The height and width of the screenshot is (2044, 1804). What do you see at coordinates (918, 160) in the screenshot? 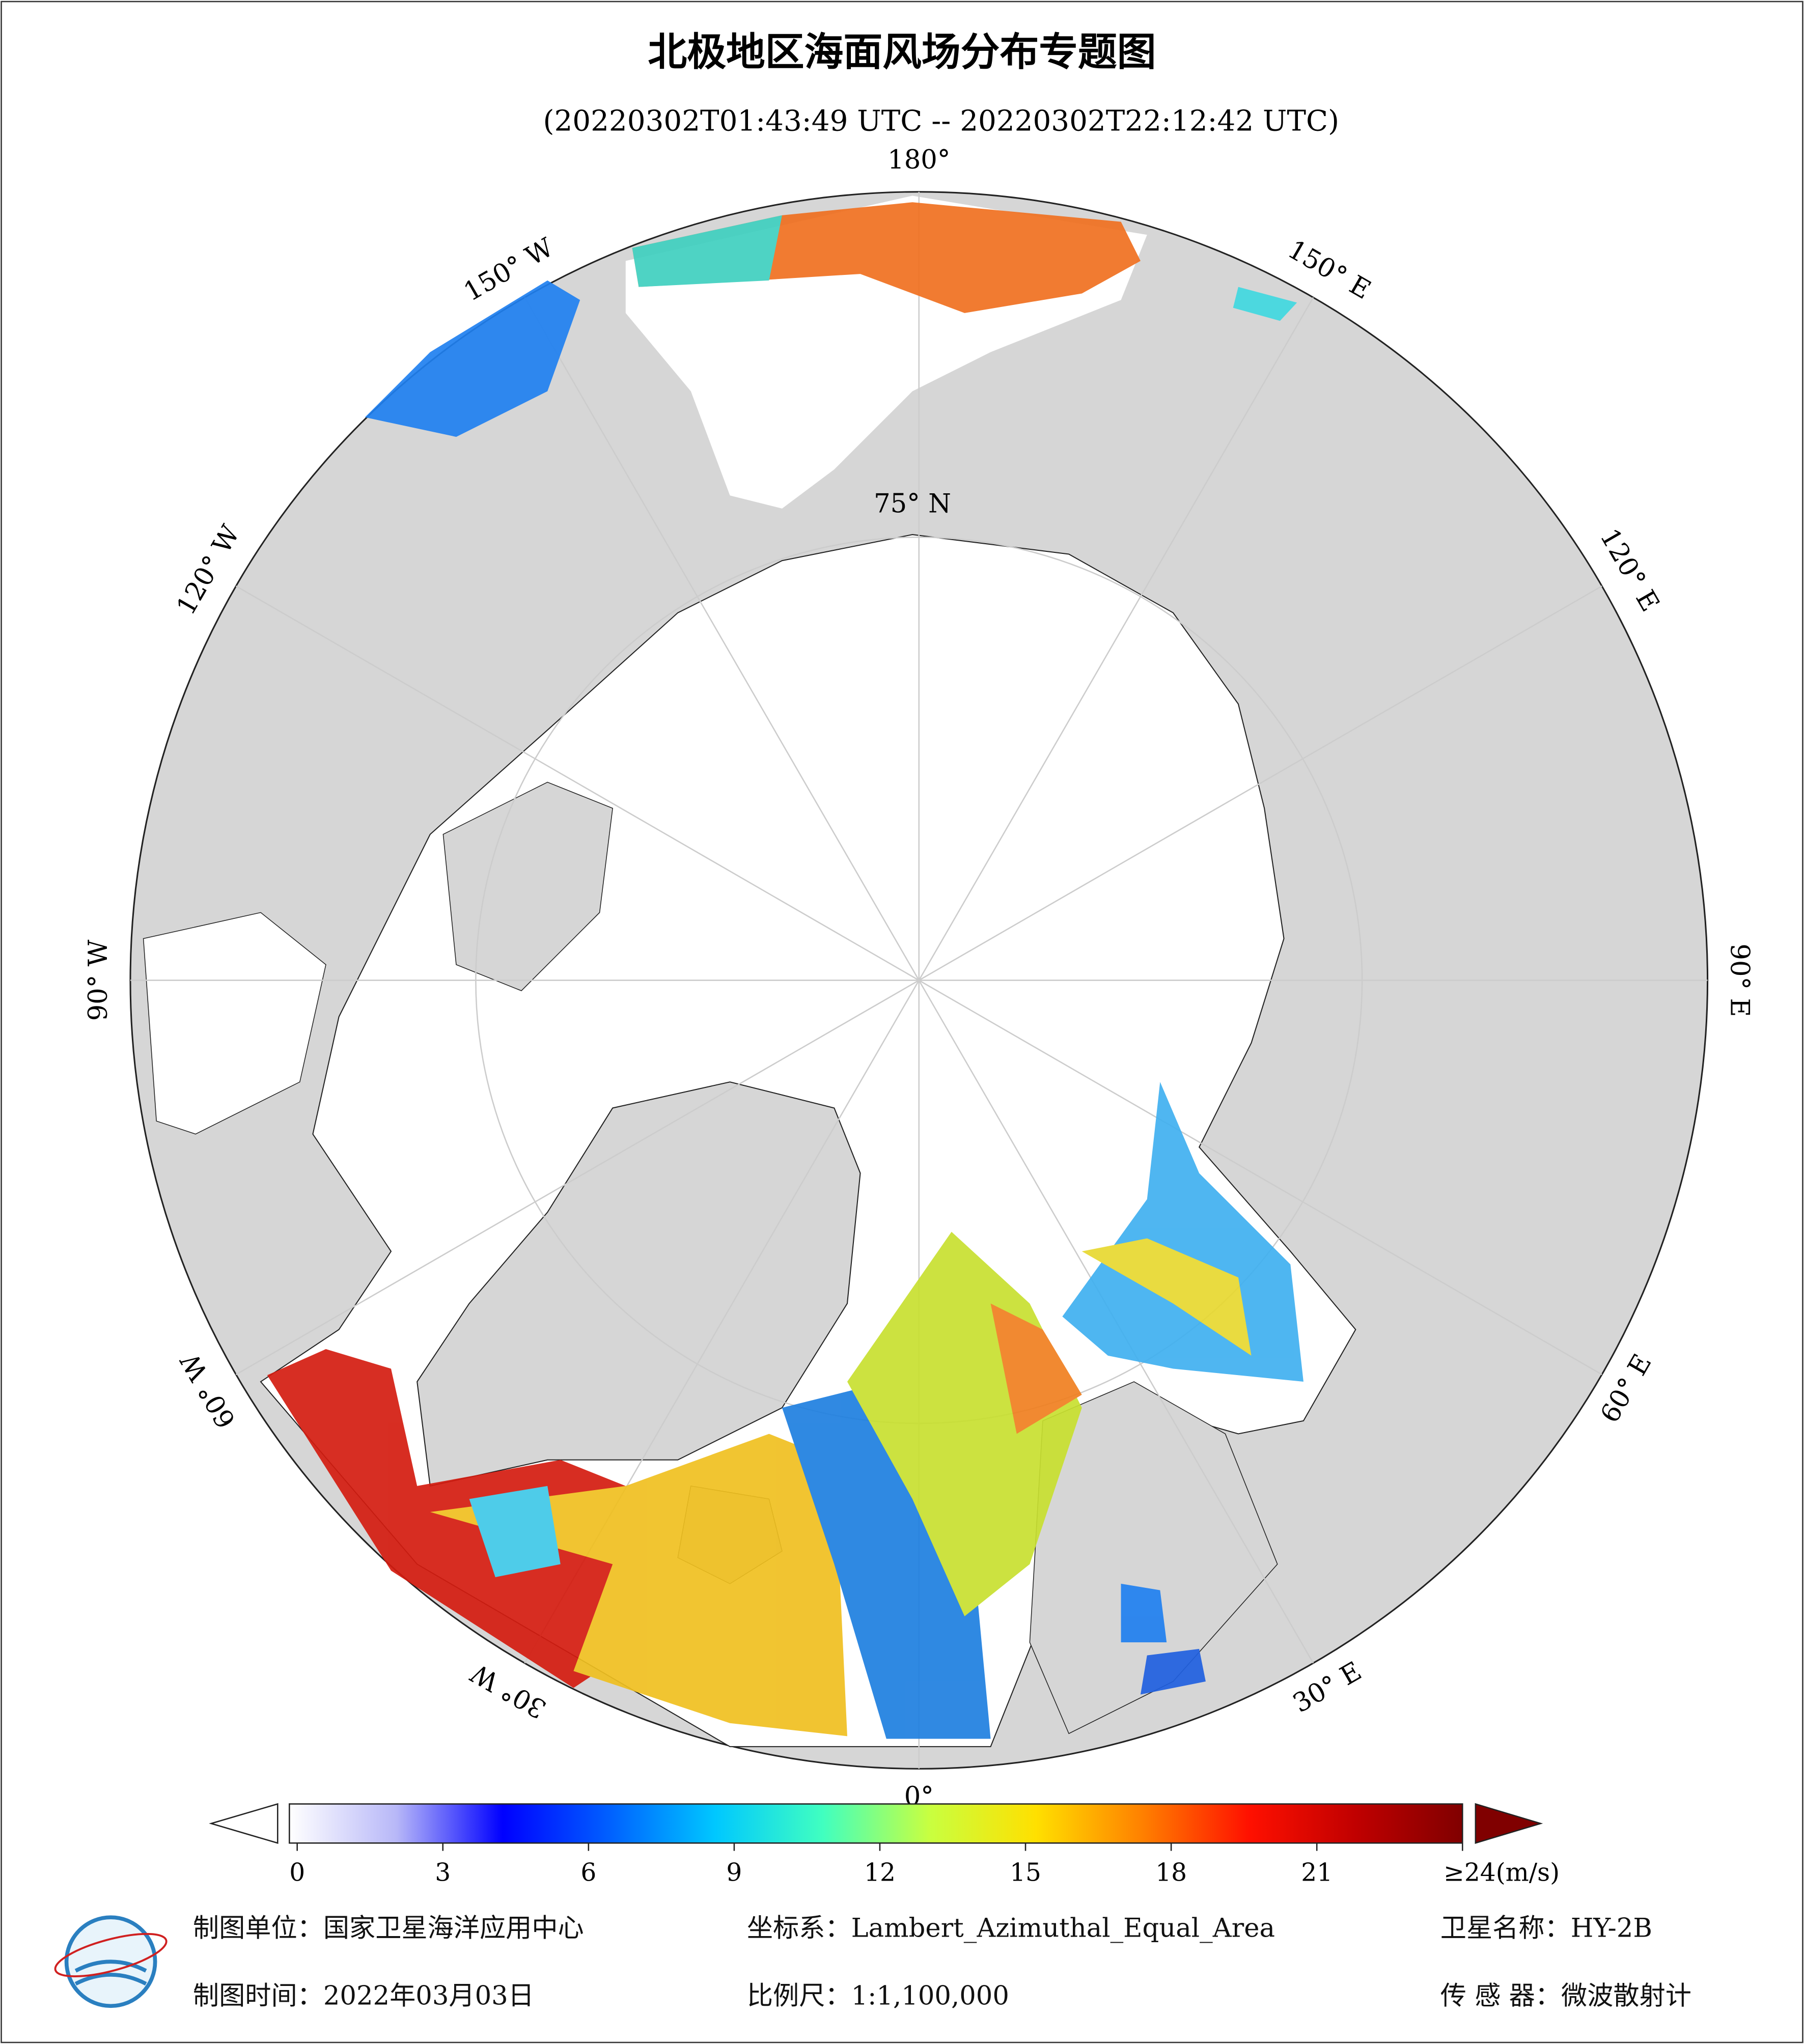
I see `longitude-label: 180°` at bounding box center [918, 160].